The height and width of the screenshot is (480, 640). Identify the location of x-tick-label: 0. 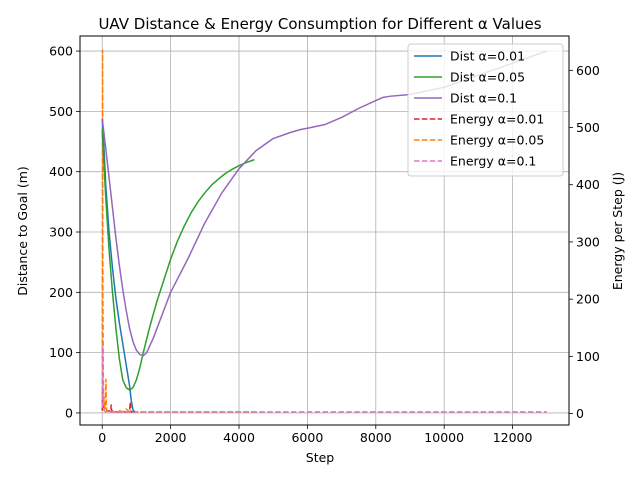
(102, 437).